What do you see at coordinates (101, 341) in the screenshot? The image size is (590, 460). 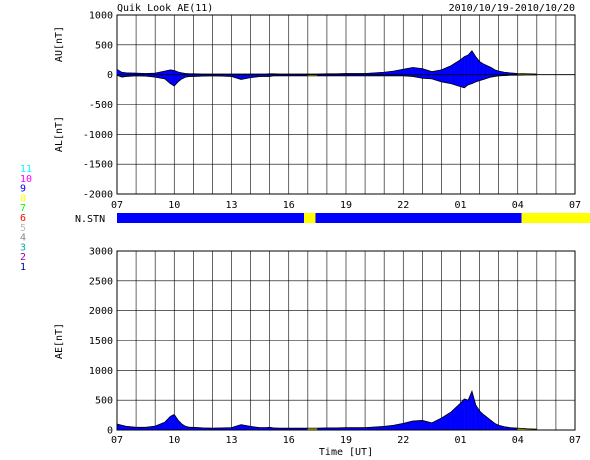 I see `ae-ytick-label: 1500` at bounding box center [101, 341].